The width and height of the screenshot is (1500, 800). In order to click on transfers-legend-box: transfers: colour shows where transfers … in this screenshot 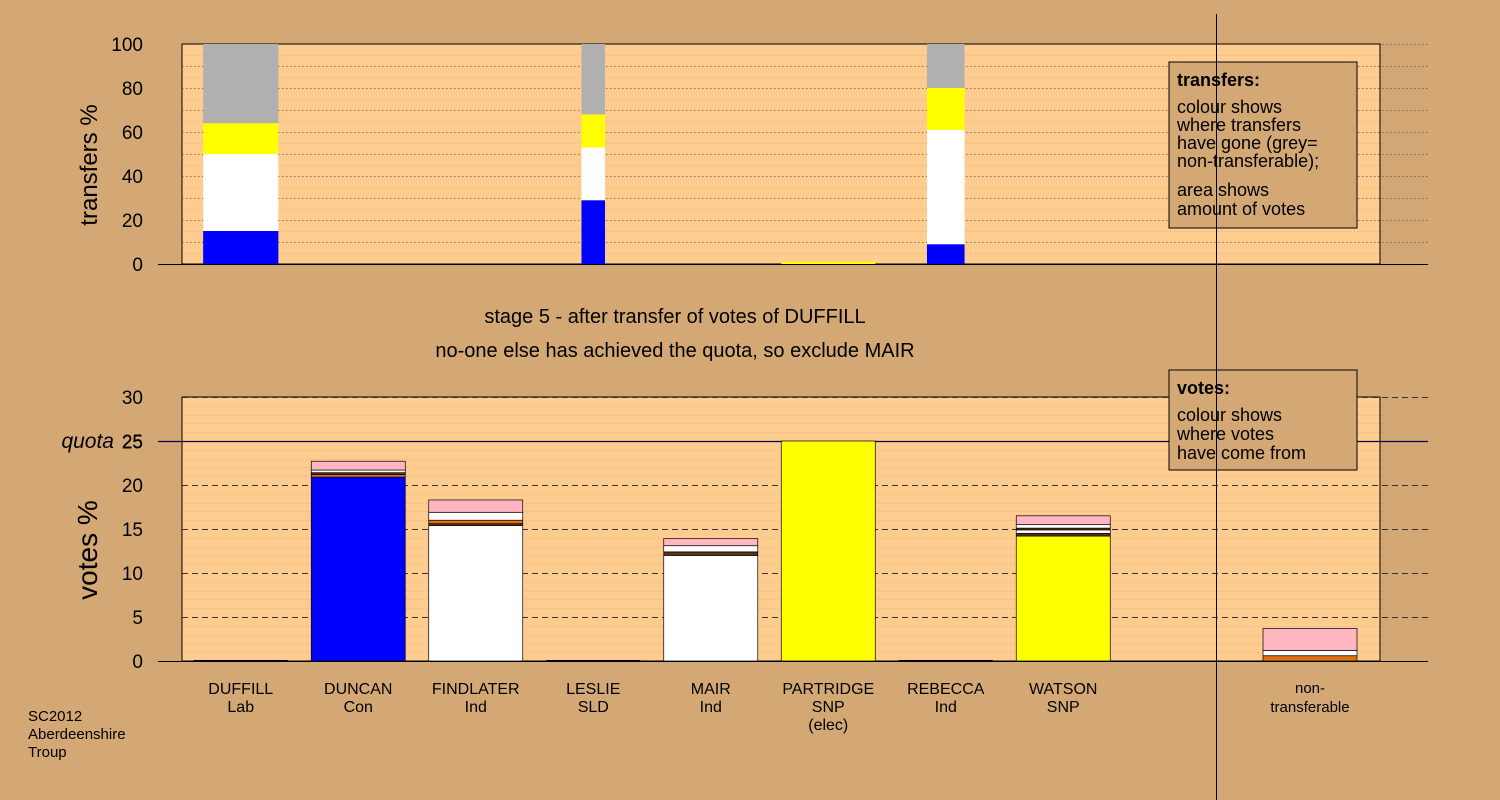, I will do `click(1263, 145)`.